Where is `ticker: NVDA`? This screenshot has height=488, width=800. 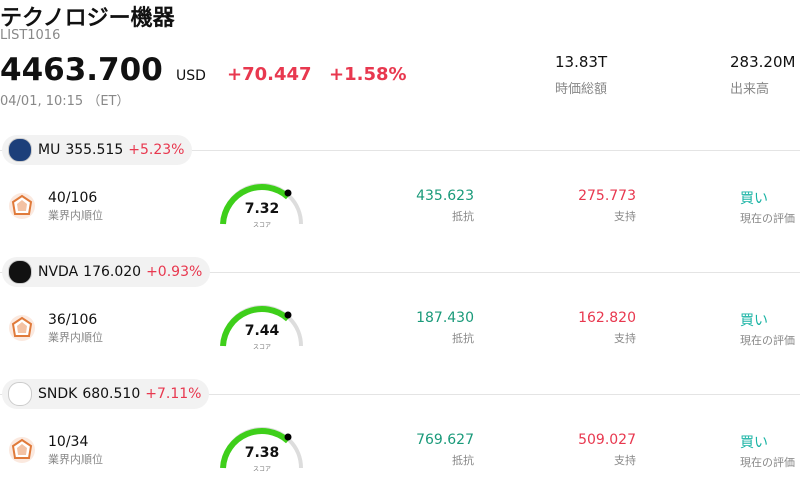 ticker: NVDA is located at coordinates (58, 272).